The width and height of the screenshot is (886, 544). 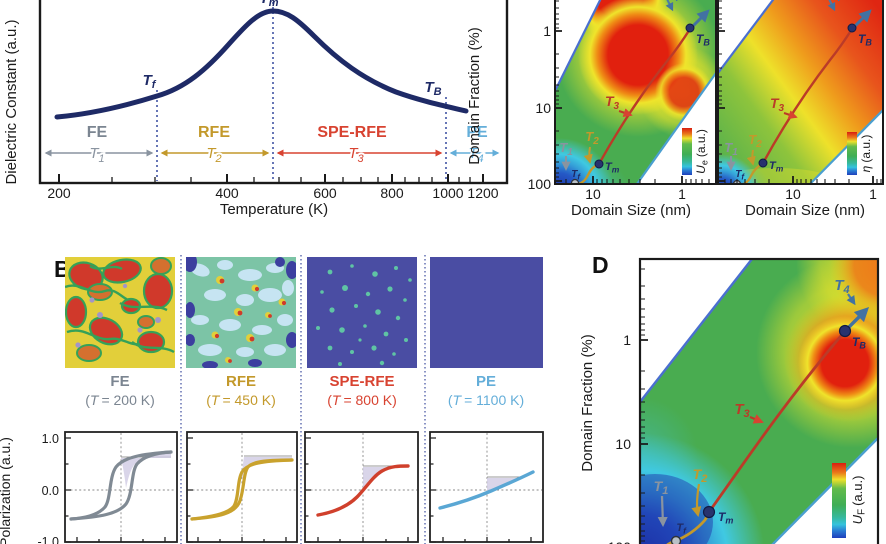 I want to click on panel-c-yaxis-label: Domain Fraction (%), so click(x=474, y=96).